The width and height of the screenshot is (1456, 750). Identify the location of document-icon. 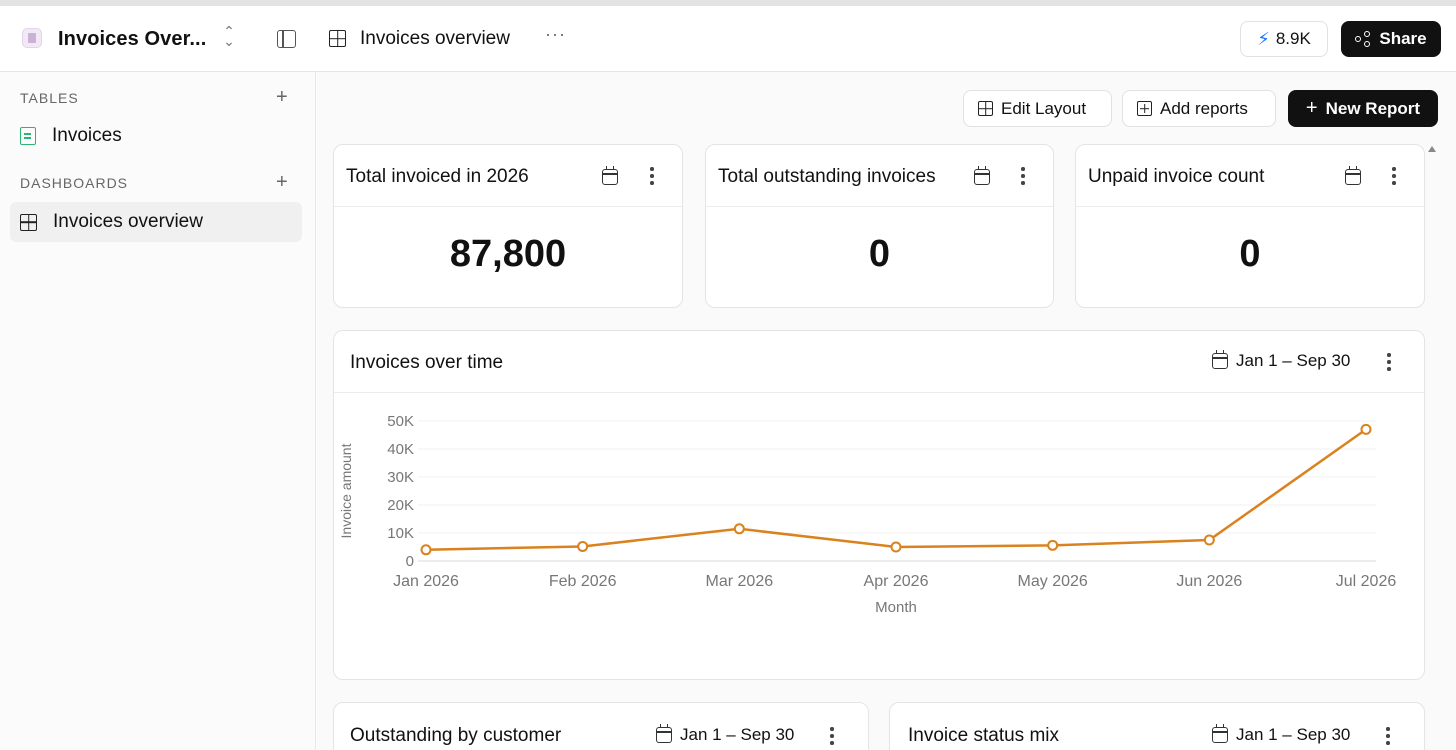
(28, 136).